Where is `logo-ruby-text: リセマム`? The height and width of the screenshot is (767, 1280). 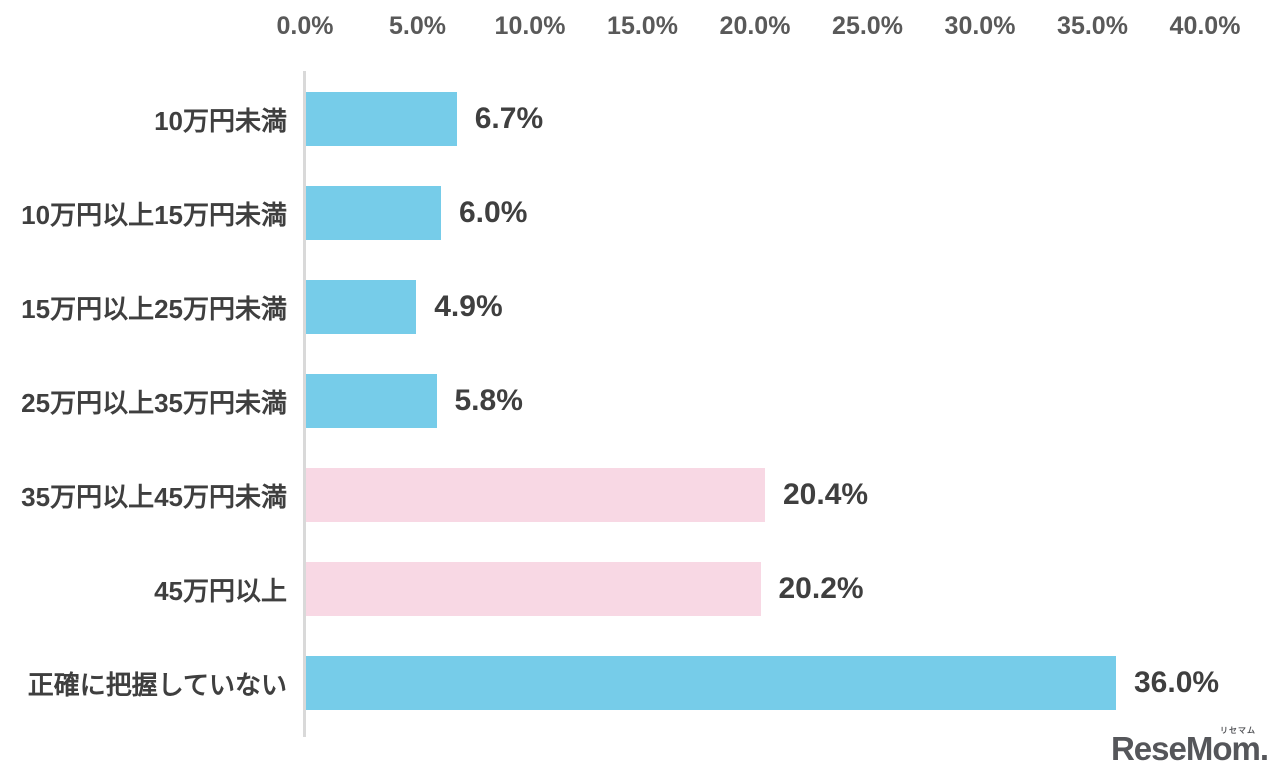
logo-ruby-text: リセマム is located at coordinates (1238, 730).